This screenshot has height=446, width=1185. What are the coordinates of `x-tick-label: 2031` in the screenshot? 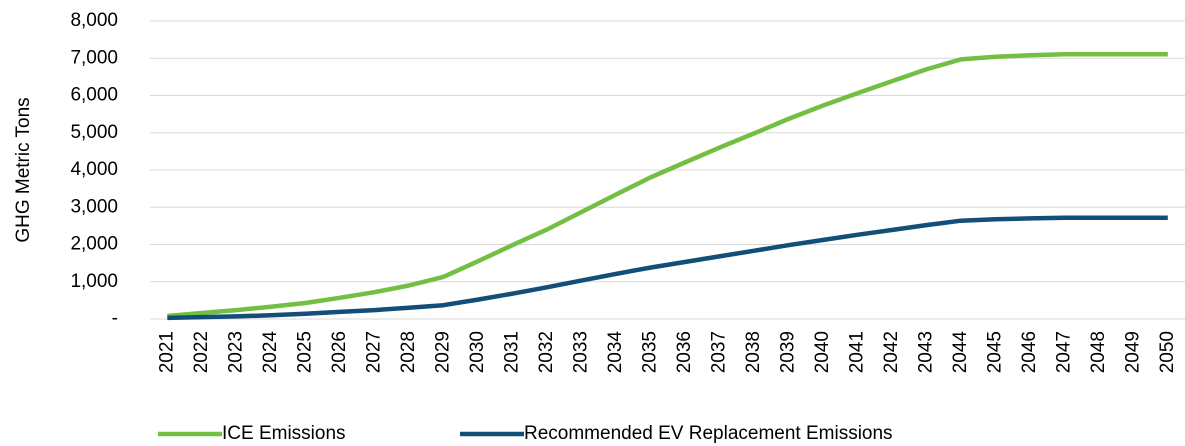 It's located at (511, 352).